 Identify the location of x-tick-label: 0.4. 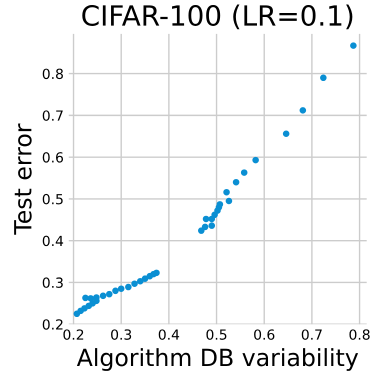
(169, 334).